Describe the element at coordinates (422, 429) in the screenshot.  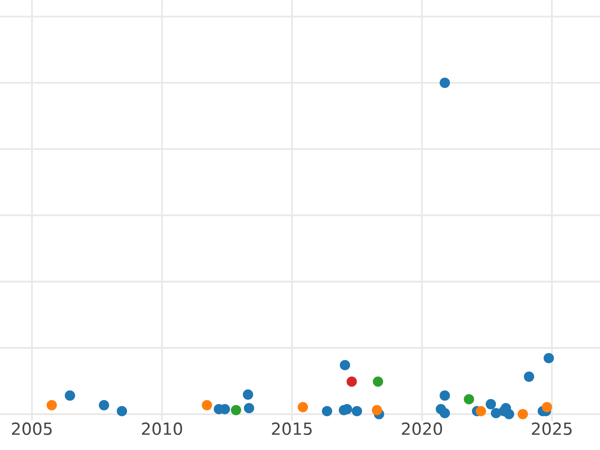
I see `x-tick-label: 2020` at that location.